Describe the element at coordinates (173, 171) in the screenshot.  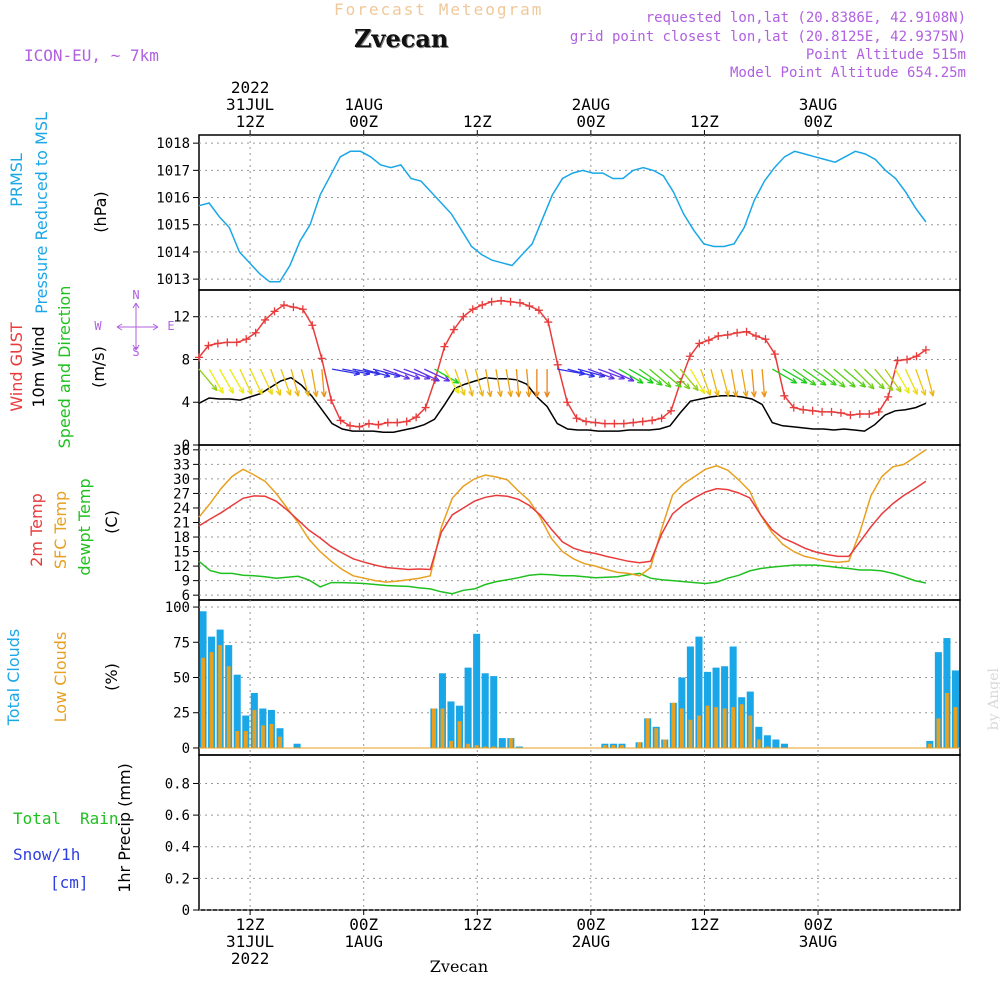
I see `ytick-label-pressure: 1017` at that location.